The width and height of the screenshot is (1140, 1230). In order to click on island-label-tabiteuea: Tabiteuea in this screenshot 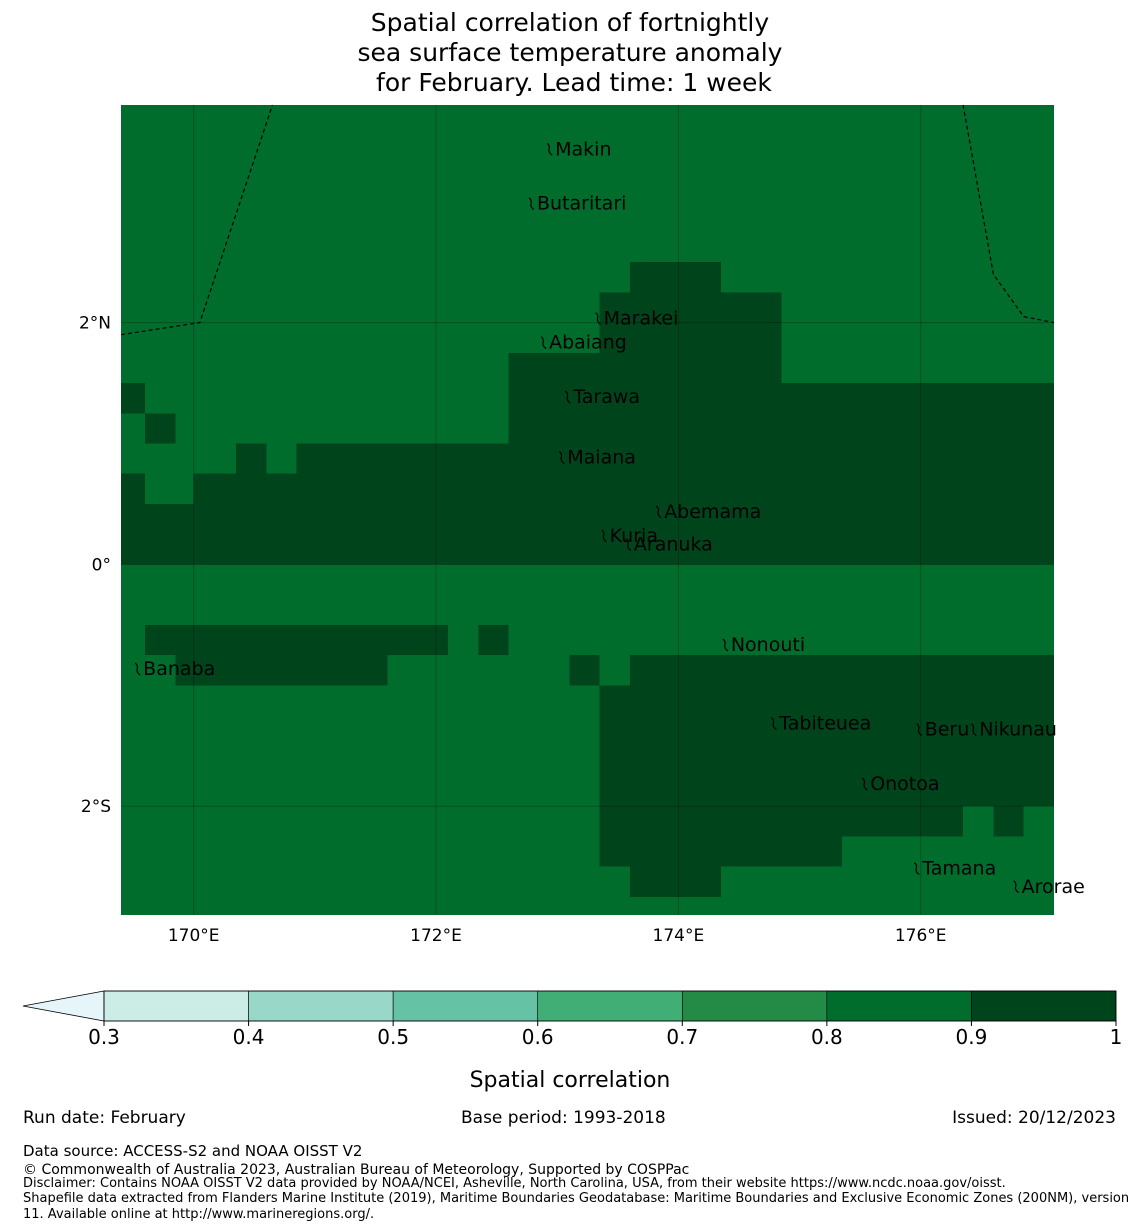, I will do `click(824, 724)`.